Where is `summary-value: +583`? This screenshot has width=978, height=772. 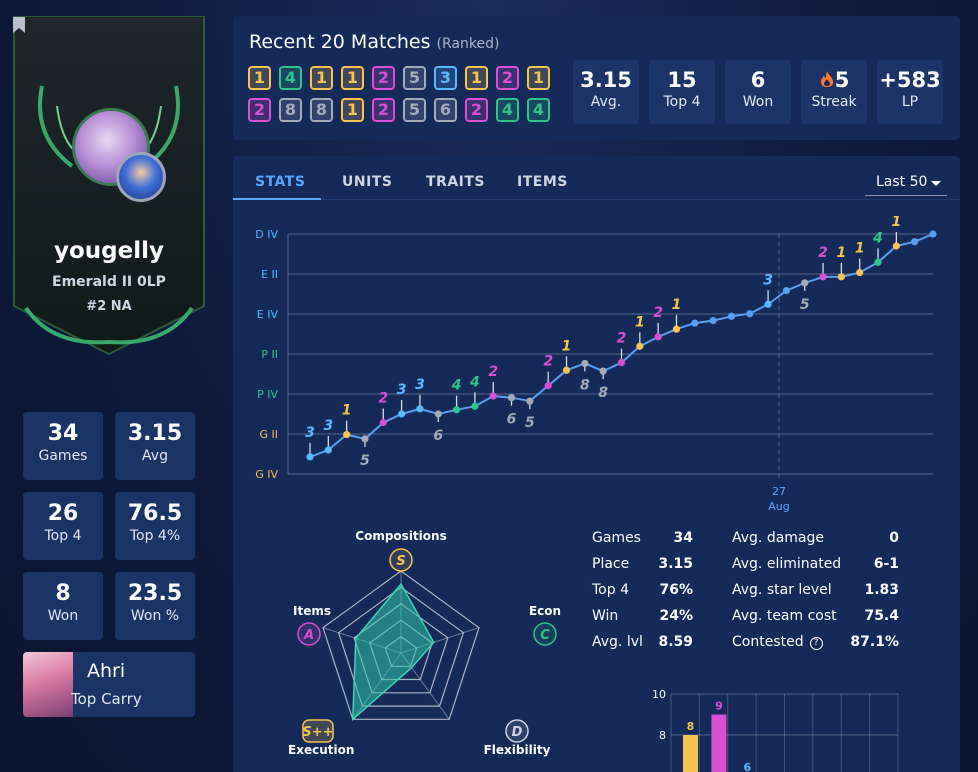
summary-value: +583 is located at coordinates (910, 80).